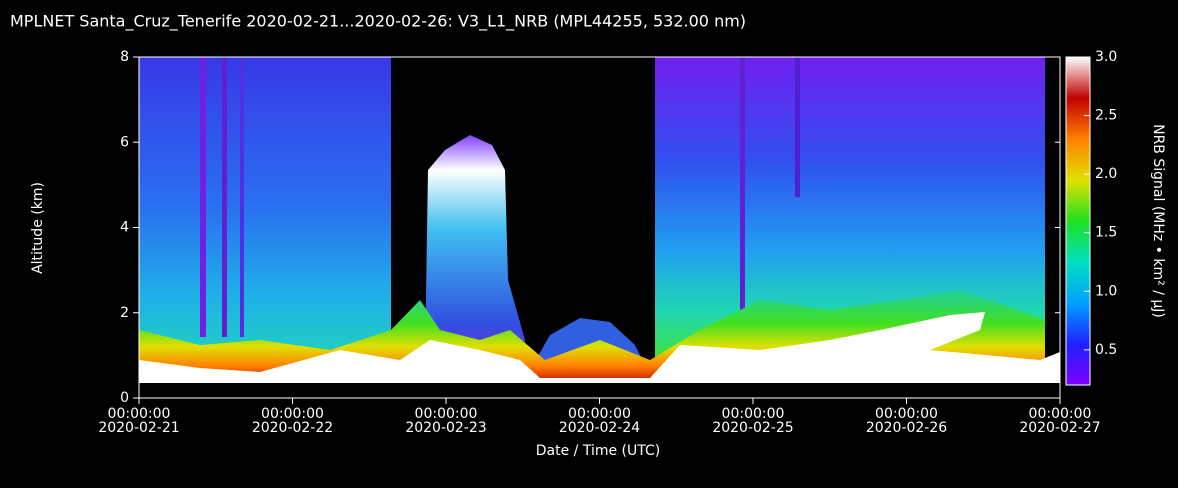 The image size is (1178, 488). Describe the element at coordinates (599, 389) in the screenshot. I see `no-data-band` at that location.